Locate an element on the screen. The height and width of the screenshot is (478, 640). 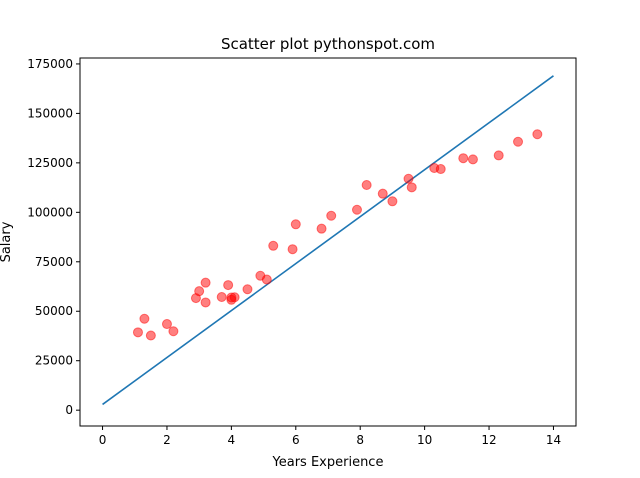
x-tick-label: 0 is located at coordinates (103, 440).